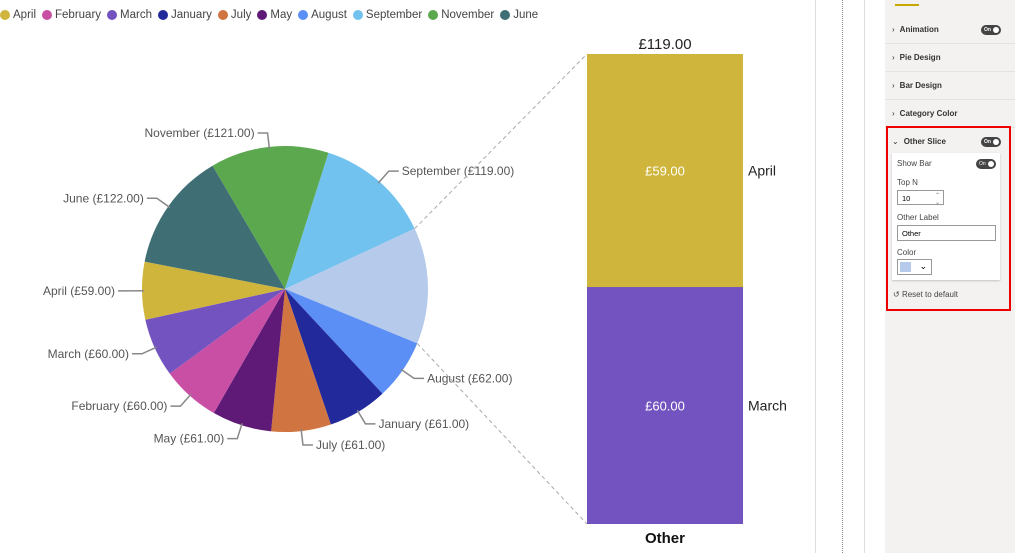 This screenshot has width=1024, height=553. I want to click on section-label: Pie Design, so click(920, 57).